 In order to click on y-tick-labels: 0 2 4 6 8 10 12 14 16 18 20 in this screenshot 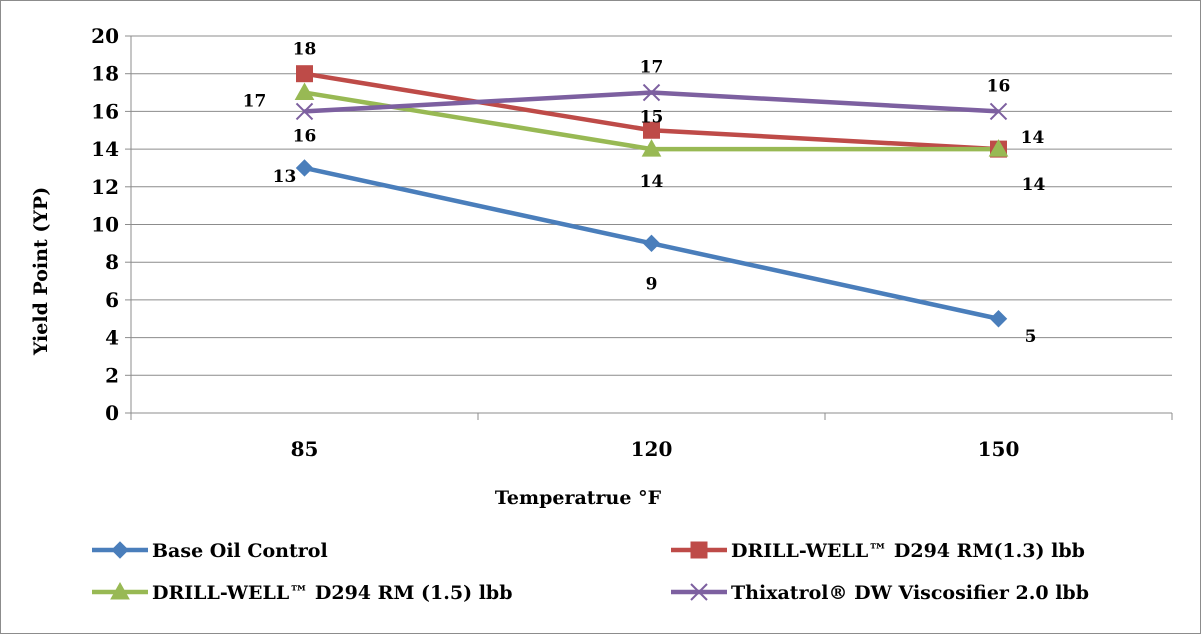, I will do `click(105, 224)`.